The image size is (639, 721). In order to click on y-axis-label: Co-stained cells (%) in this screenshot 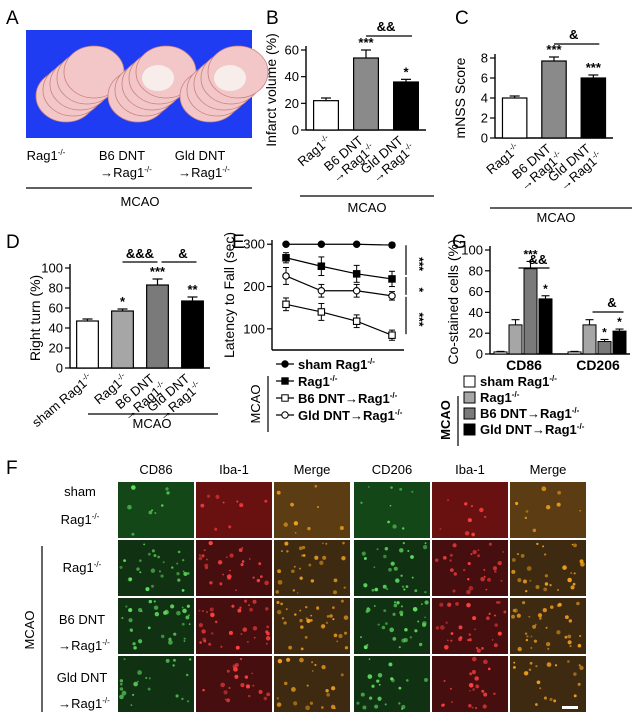, I will do `click(453, 301)`.